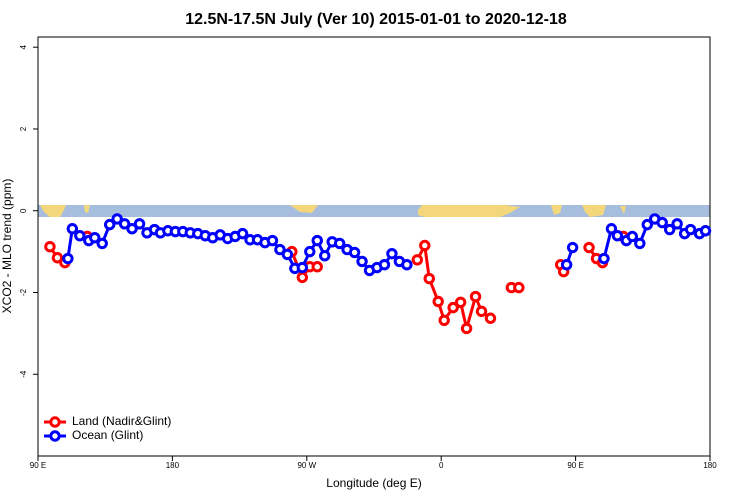  What do you see at coordinates (121, 421) in the screenshot?
I see `legend-label: Land (Nadir&Glint)` at bounding box center [121, 421].